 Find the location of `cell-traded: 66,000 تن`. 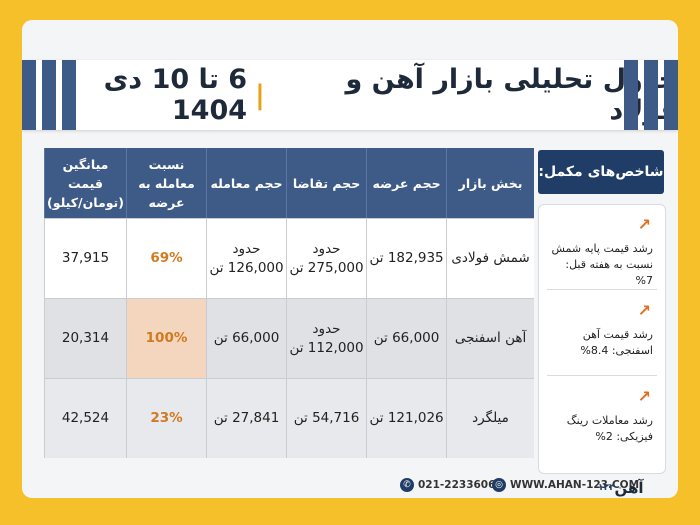

cell-traded: 66,000 تن is located at coordinates (246, 338).